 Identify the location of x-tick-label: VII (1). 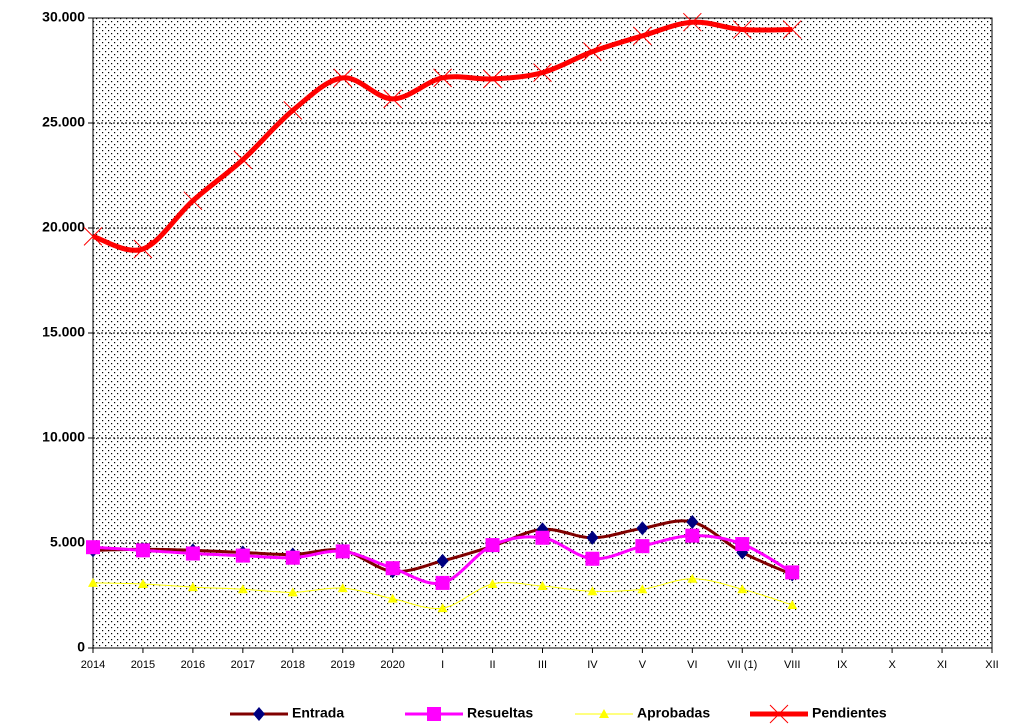
(742, 665).